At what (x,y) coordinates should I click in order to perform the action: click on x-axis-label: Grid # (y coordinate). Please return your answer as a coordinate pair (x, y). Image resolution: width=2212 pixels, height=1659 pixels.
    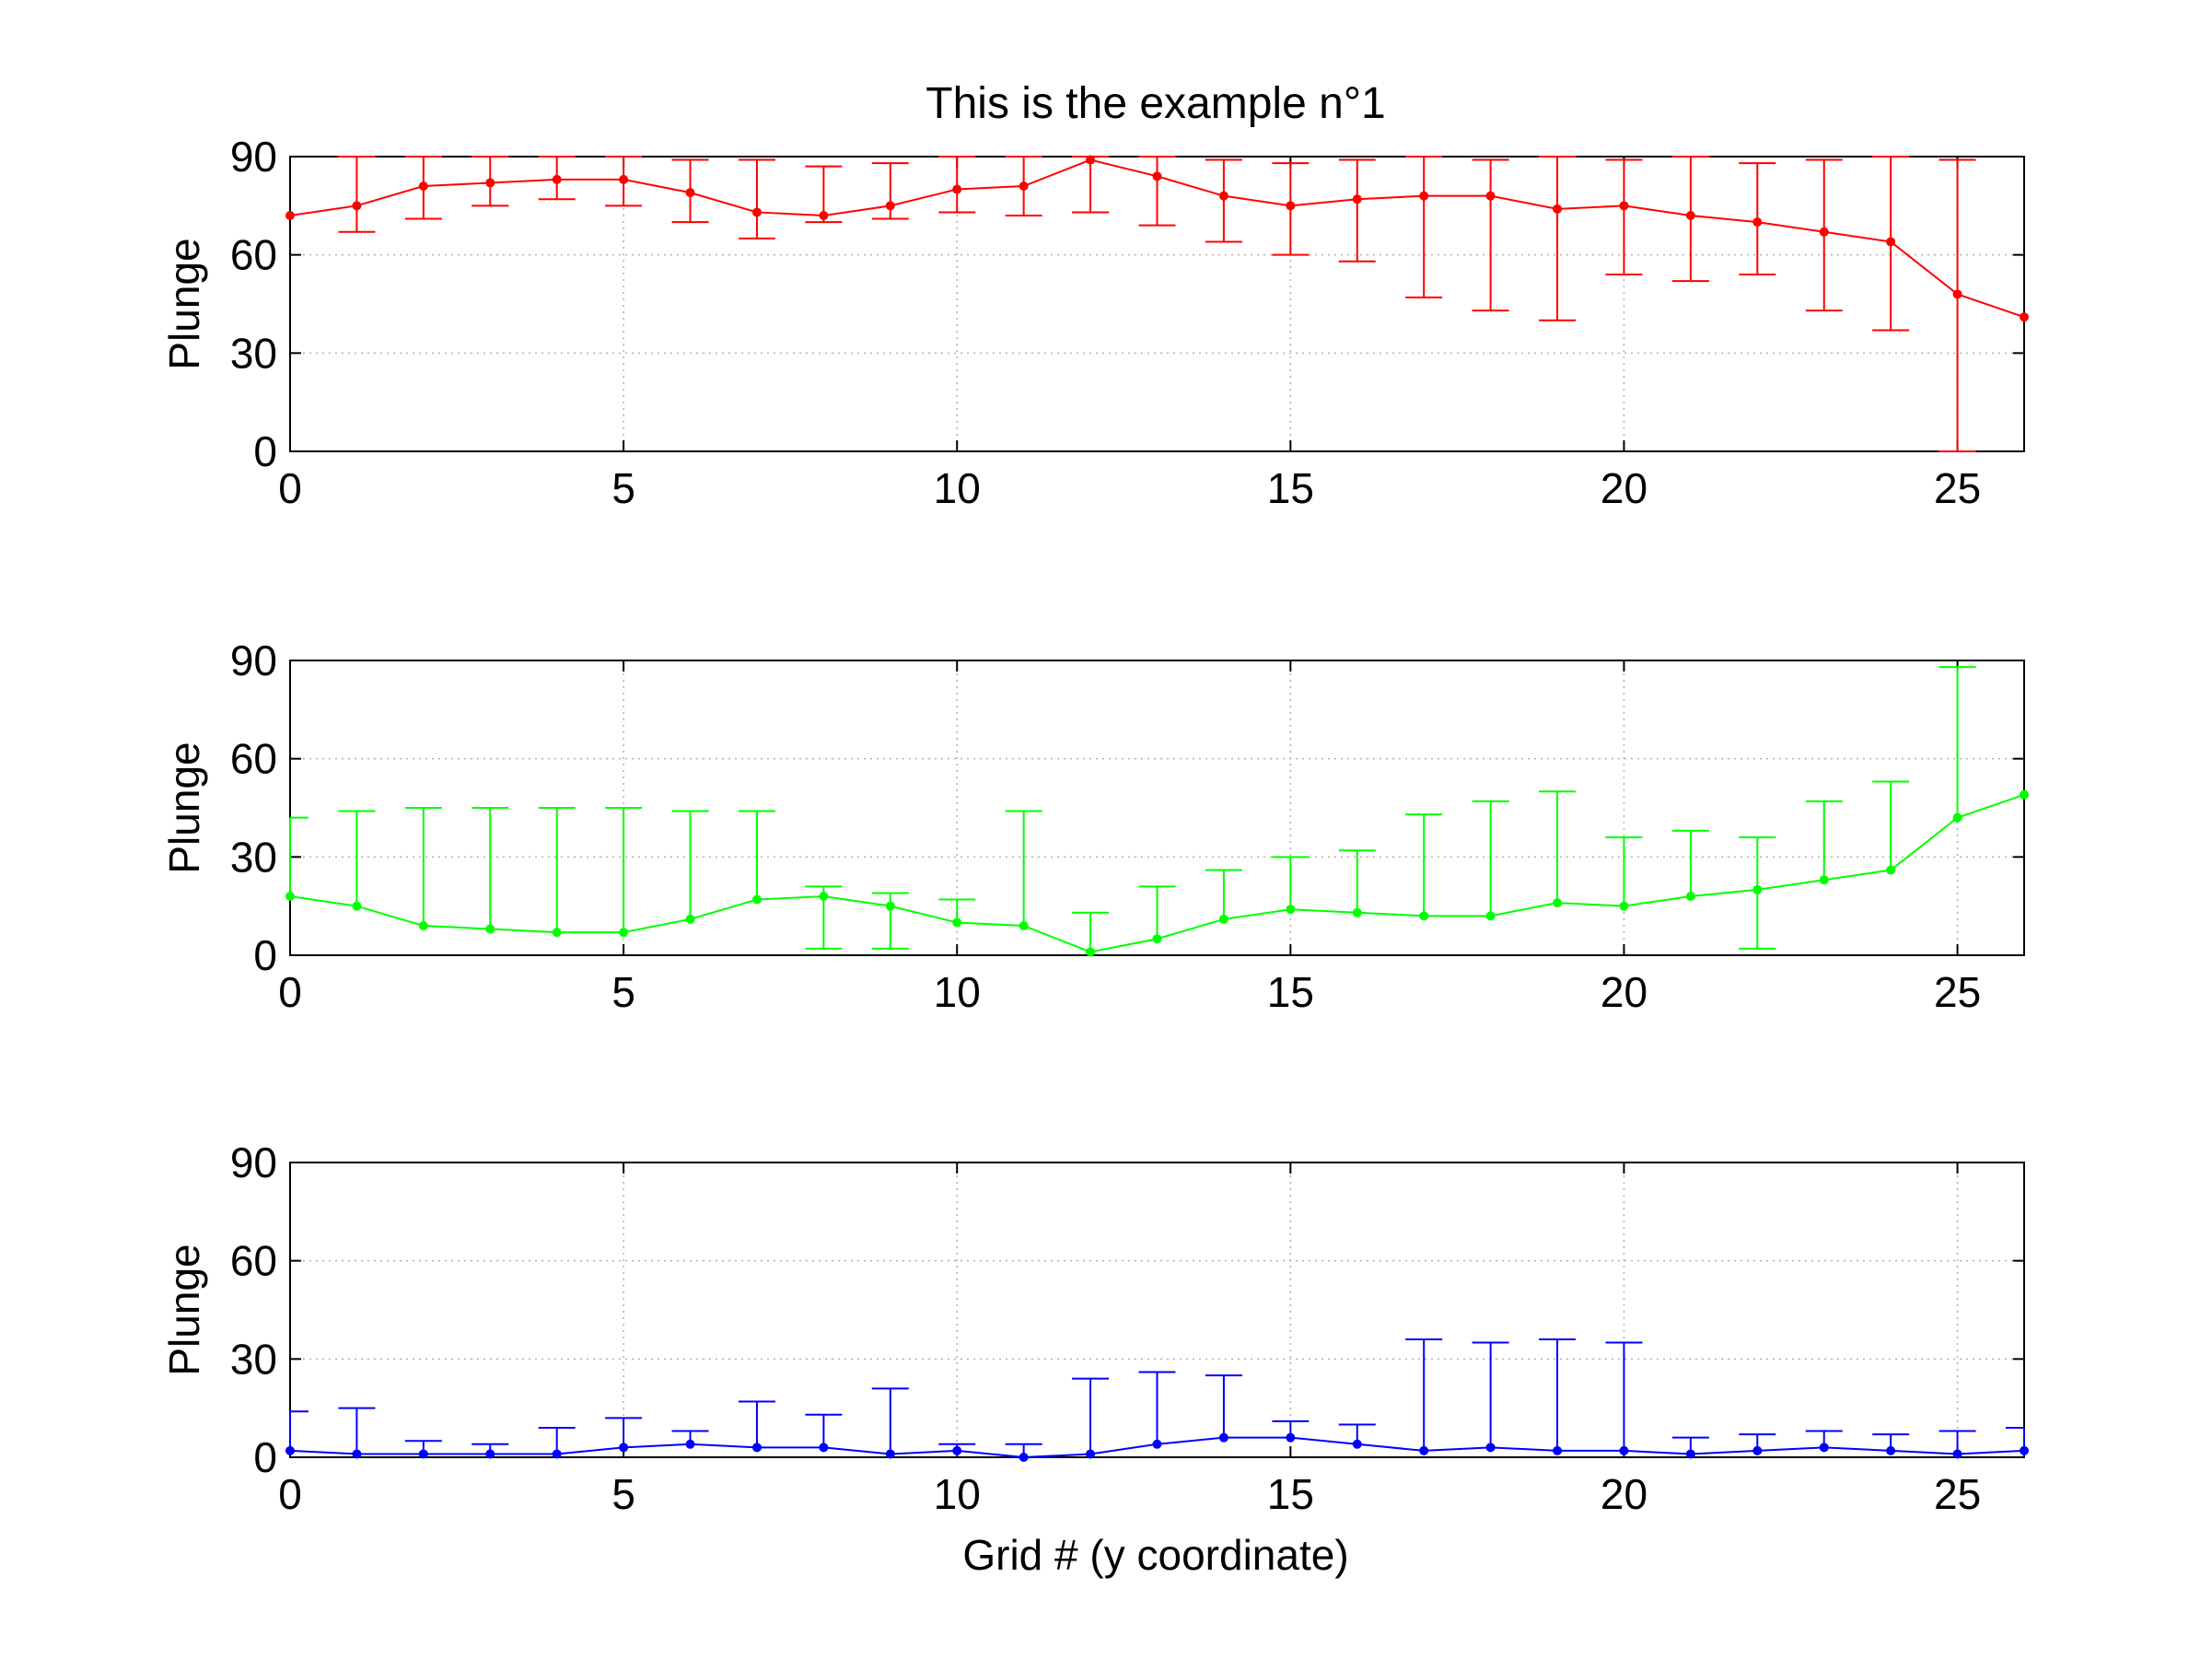
    Looking at the image, I should click on (1155, 1555).